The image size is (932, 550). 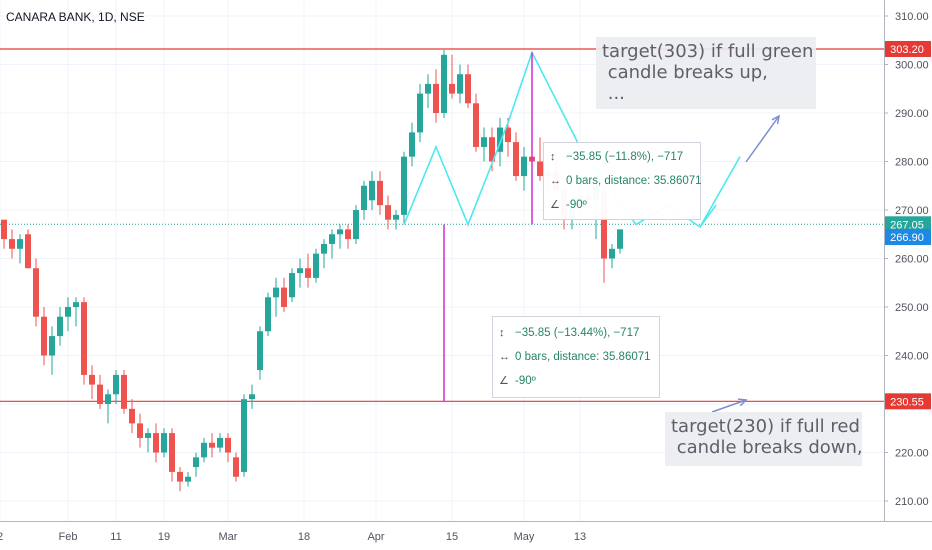 What do you see at coordinates (908, 48) in the screenshot?
I see `price-label-resistance-bg` at bounding box center [908, 48].